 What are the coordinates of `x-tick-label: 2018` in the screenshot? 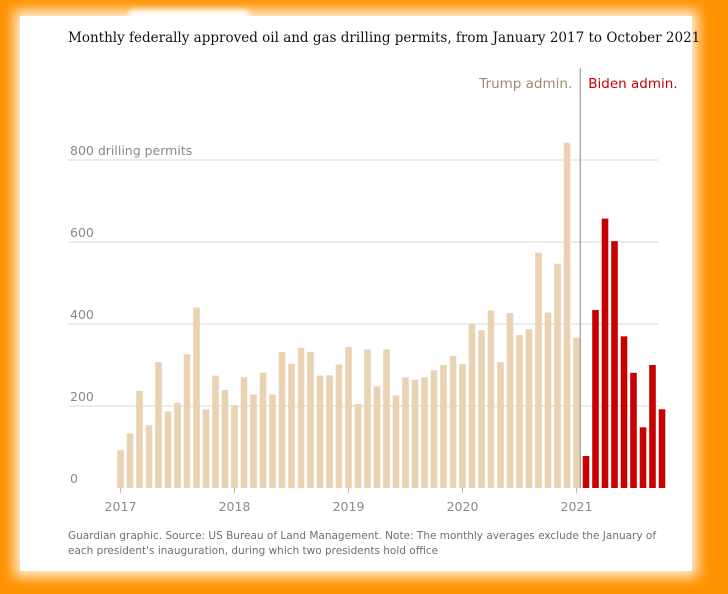 It's located at (235, 506).